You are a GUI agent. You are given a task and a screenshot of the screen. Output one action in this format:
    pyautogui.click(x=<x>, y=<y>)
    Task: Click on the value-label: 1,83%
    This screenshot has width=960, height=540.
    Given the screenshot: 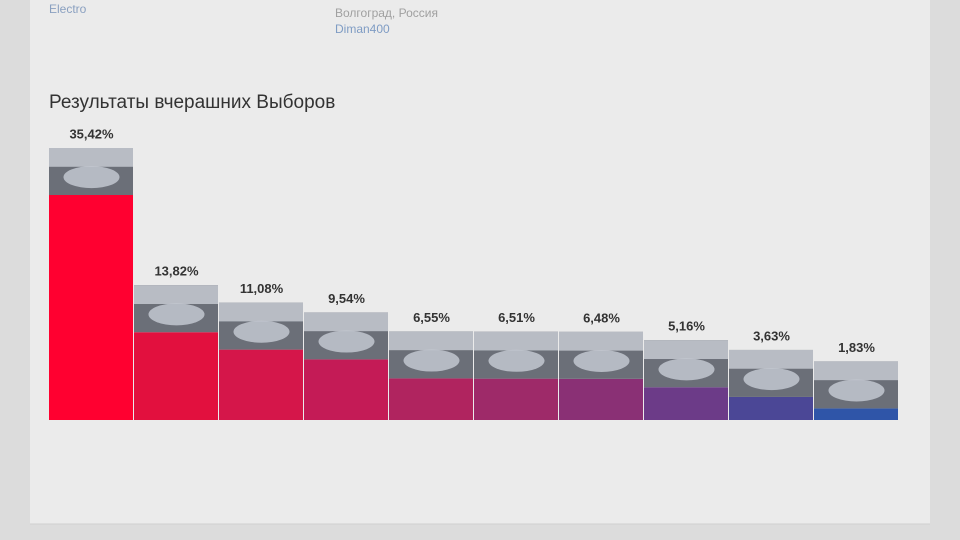 What is the action you would take?
    pyautogui.click(x=856, y=347)
    